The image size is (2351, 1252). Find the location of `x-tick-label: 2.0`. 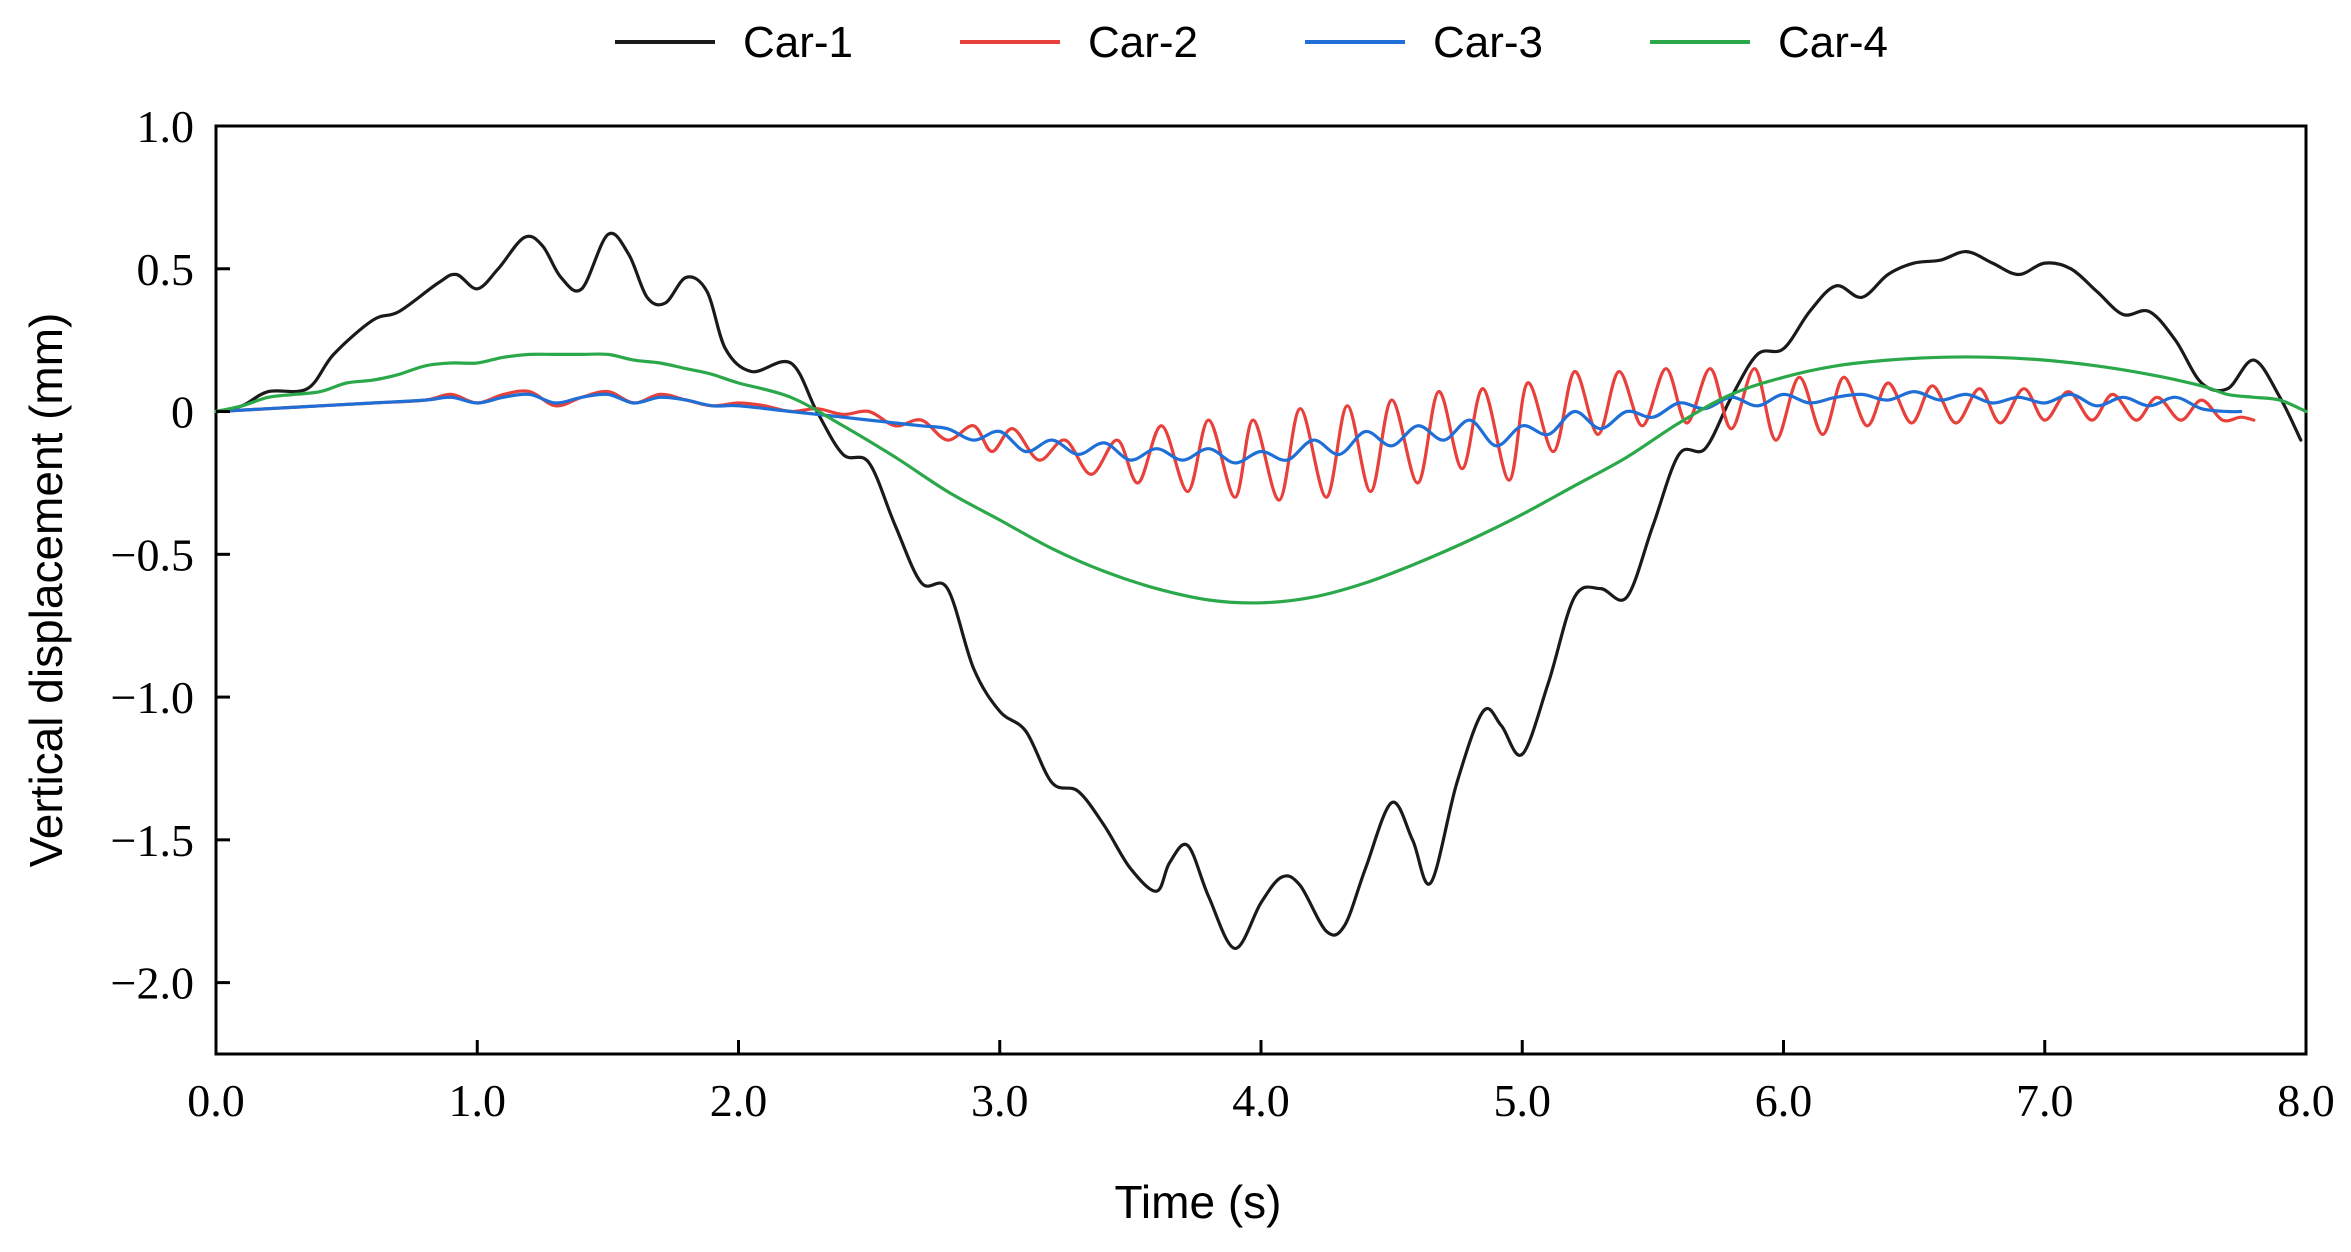

x-tick-label: 2.0 is located at coordinates (739, 1100).